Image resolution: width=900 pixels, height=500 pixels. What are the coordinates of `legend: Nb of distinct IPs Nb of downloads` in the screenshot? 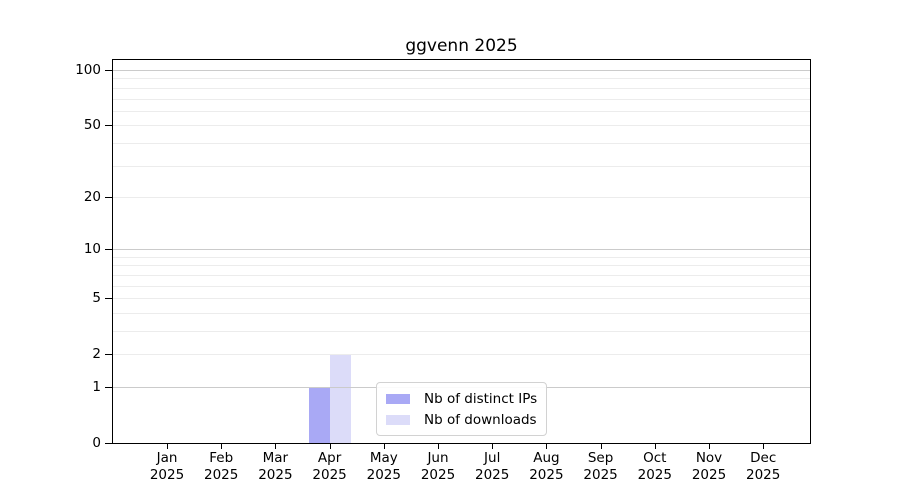 It's located at (462, 409).